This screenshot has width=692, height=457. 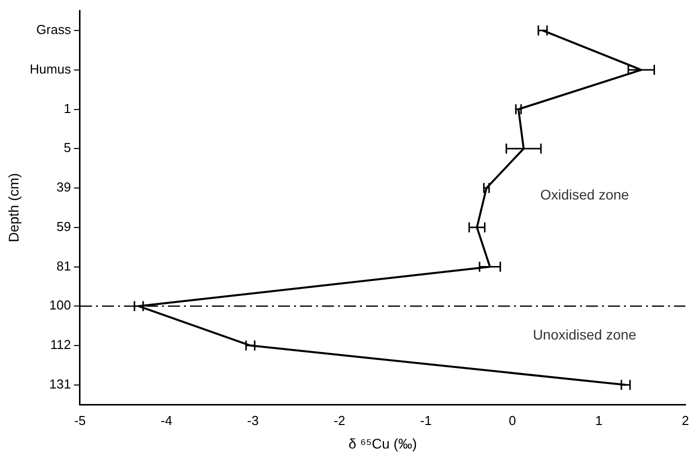 What do you see at coordinates (340, 420) in the screenshot?
I see `x-tick-label: -2` at bounding box center [340, 420].